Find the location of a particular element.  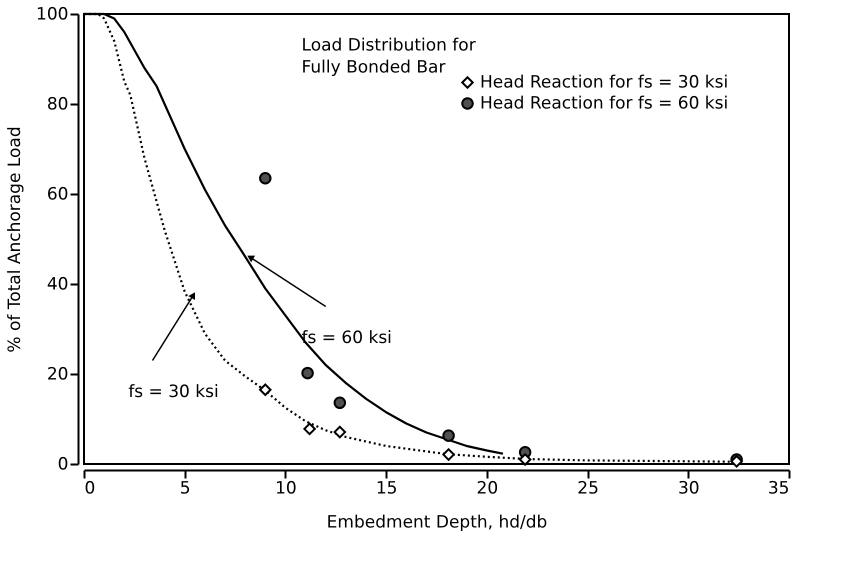

x-tick-label: 20 is located at coordinates (487, 488).